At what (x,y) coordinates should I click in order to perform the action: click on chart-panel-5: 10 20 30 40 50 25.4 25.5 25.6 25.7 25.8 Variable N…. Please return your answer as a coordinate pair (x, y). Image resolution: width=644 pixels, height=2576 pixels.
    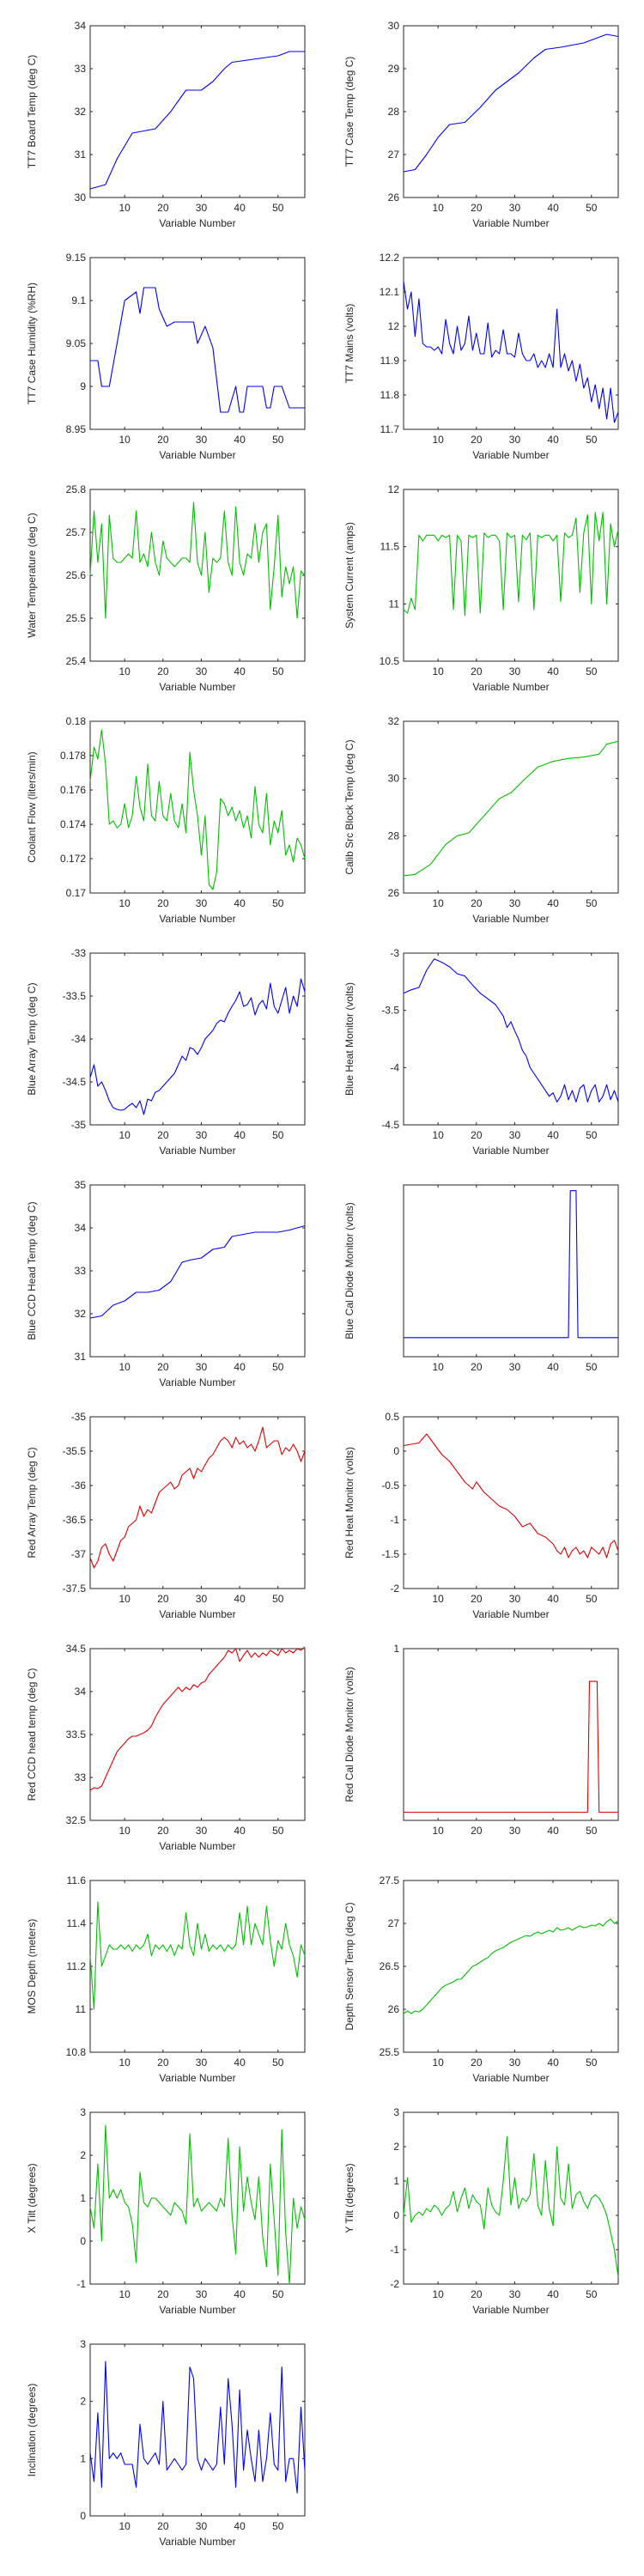
    Looking at the image, I should click on (166, 588).